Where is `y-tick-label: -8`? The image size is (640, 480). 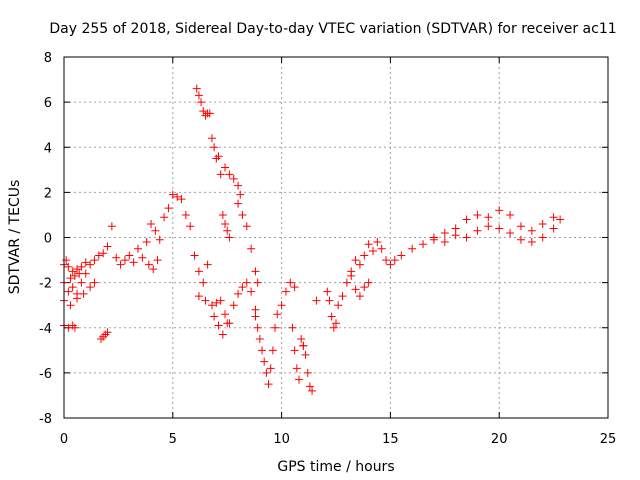
y-tick-label: -8 is located at coordinates (45, 419).